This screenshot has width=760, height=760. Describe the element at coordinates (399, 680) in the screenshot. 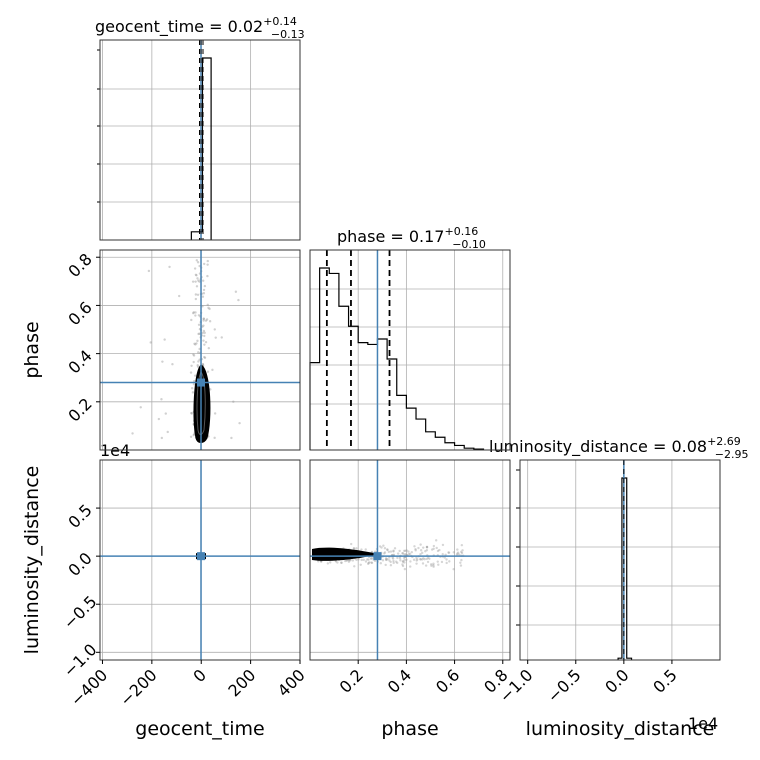

I see `x-tick-label-phase: 0.4` at that location.